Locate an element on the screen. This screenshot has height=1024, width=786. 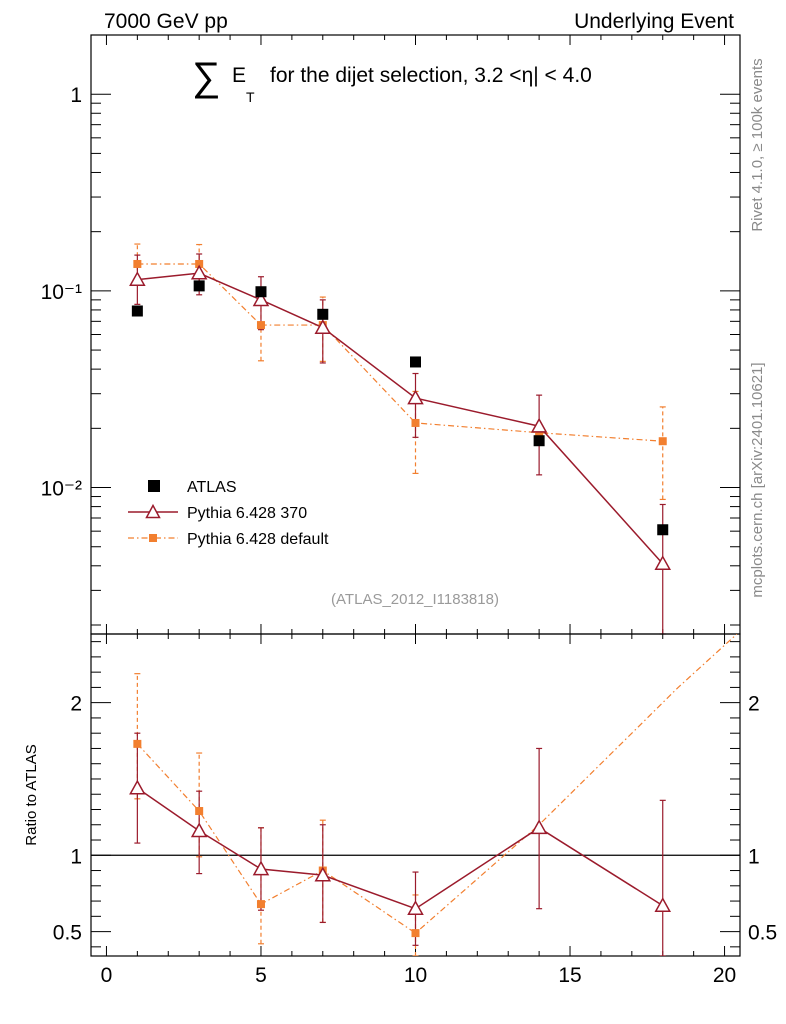
header-left: 7000 GeV pp is located at coordinates (166, 21).